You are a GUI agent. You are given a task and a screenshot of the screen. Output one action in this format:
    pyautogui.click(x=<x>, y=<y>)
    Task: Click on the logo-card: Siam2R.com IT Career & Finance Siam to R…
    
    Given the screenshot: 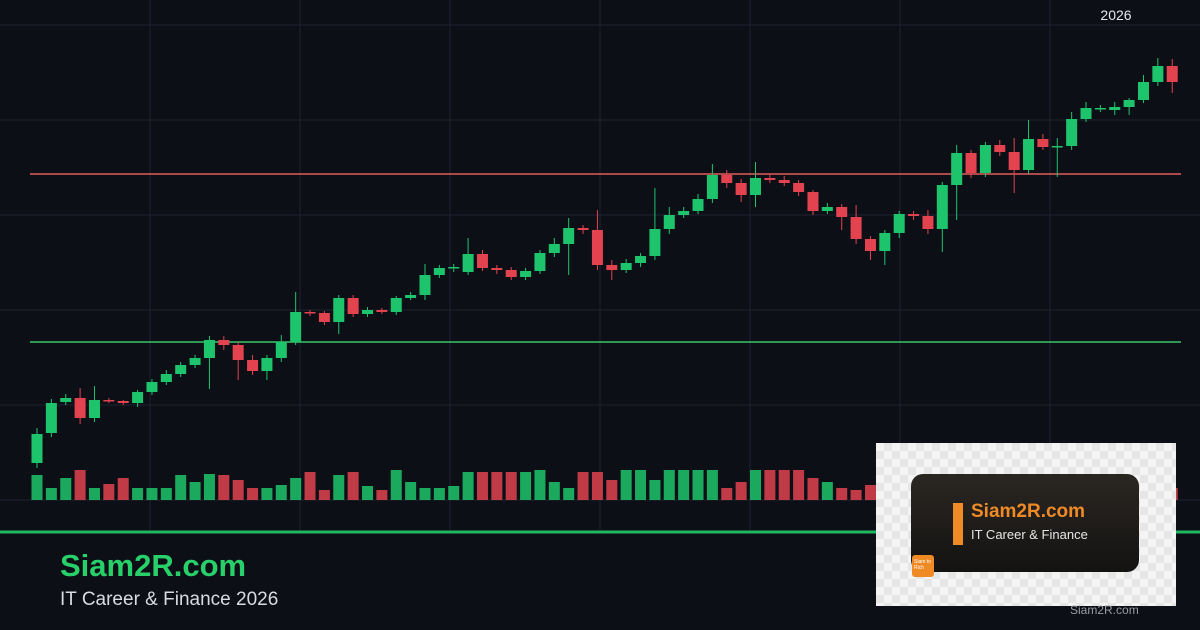 What is the action you would take?
    pyautogui.click(x=1026, y=524)
    